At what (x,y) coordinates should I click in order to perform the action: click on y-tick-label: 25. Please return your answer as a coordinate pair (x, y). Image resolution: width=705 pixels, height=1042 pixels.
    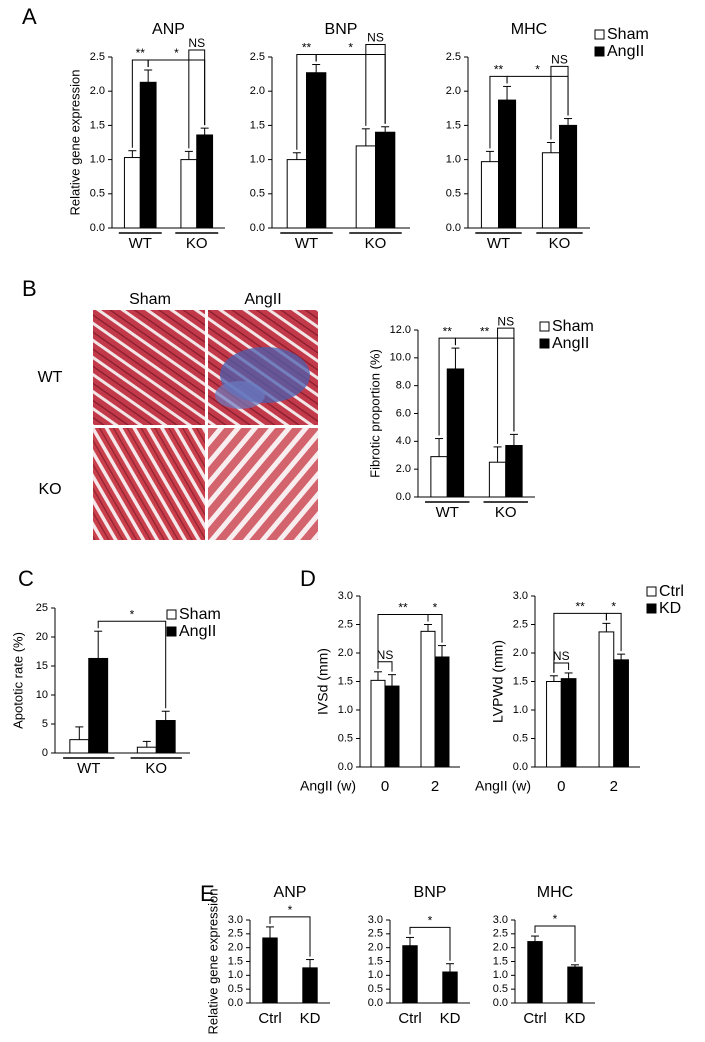
    Looking at the image, I should click on (42, 608).